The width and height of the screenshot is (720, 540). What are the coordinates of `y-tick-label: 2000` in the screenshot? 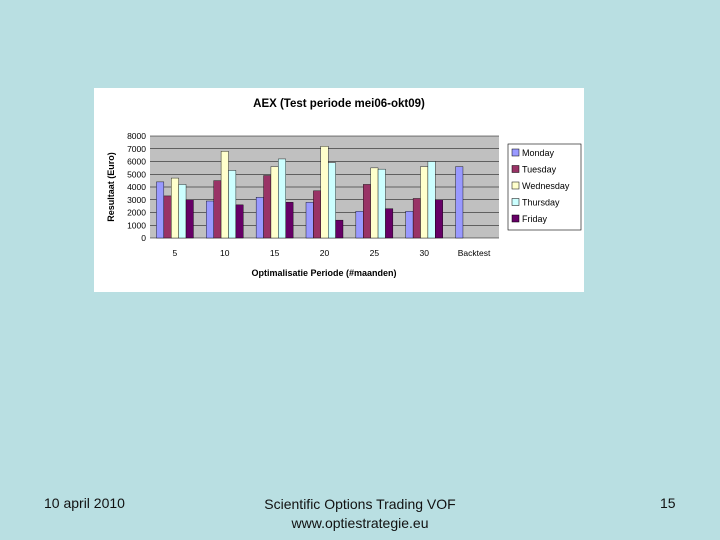 It's located at (136, 213).